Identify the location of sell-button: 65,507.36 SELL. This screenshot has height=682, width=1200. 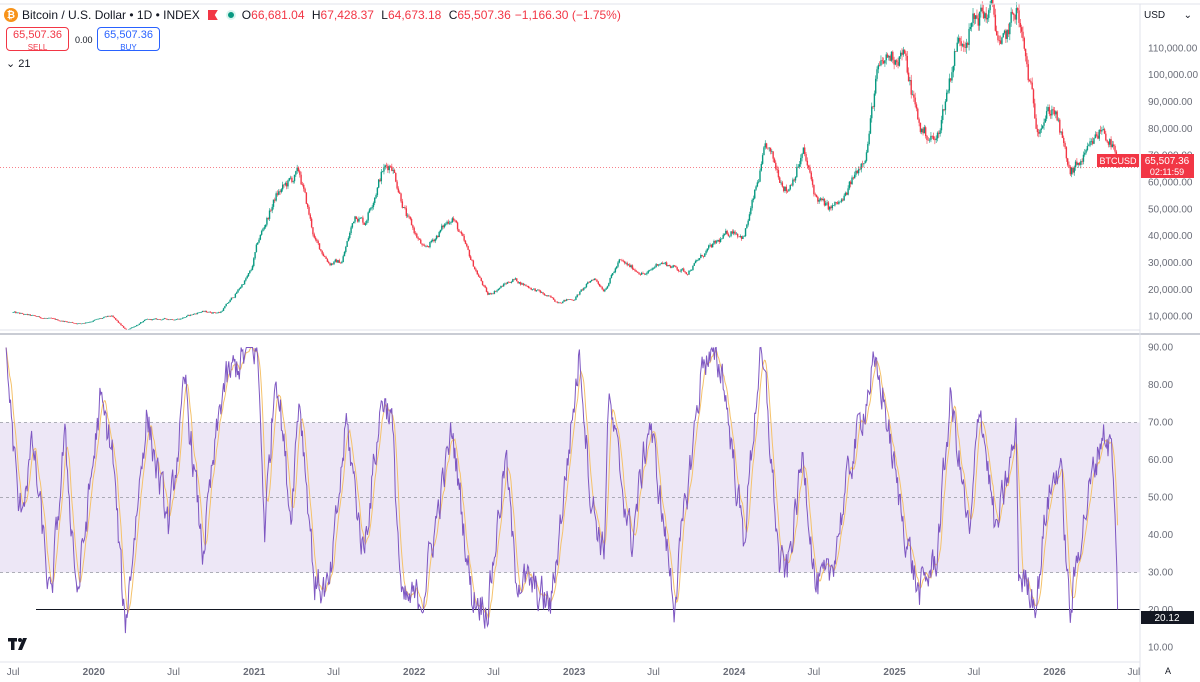
(37, 39).